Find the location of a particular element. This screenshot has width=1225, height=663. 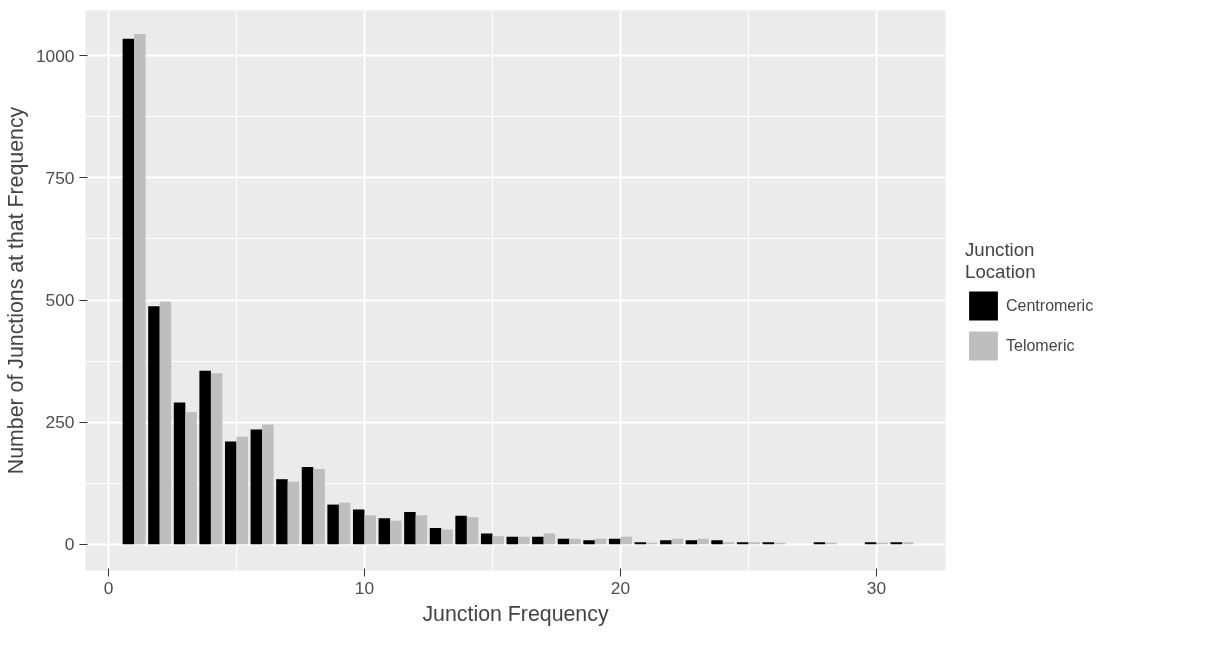

y-axis-title: Number of Junctions at that Frequency is located at coordinates (15, 290).